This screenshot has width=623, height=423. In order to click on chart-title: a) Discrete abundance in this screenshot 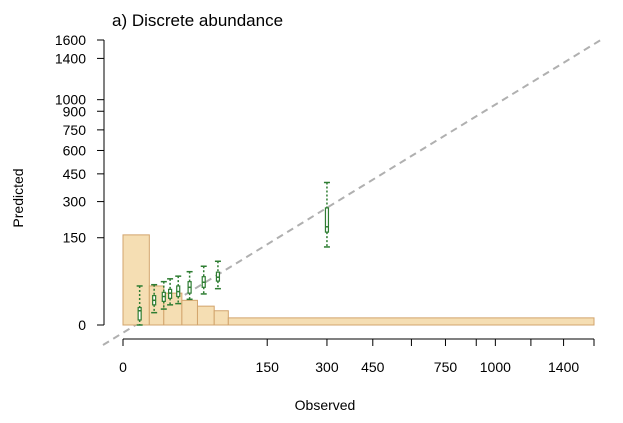, I will do `click(197, 20)`.